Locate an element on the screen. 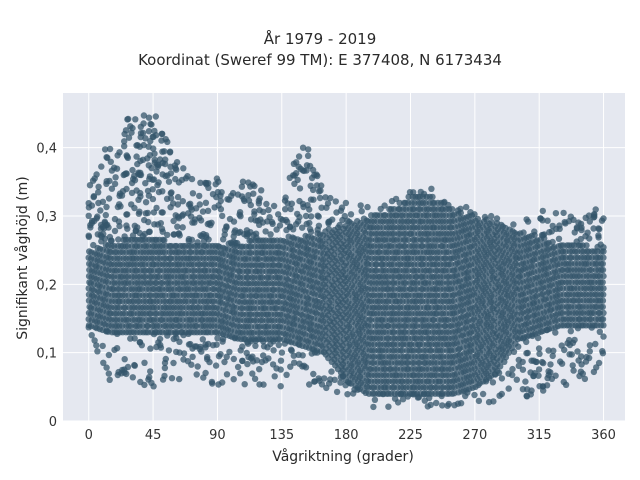 Image resolution: width=640 pixels, height=480 pixels. y-tick-label: 0 is located at coordinates (53, 422).